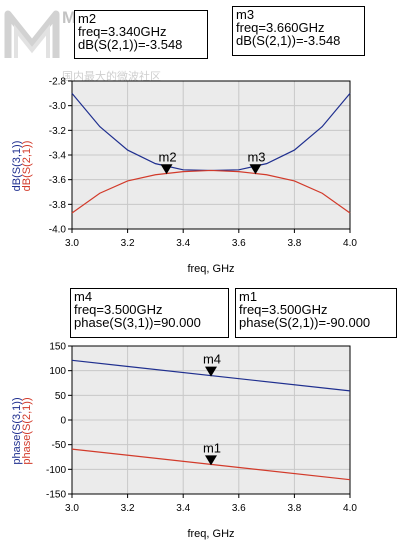  I want to click on y-axis-label: phase(S(3,1)), so click(17, 430).